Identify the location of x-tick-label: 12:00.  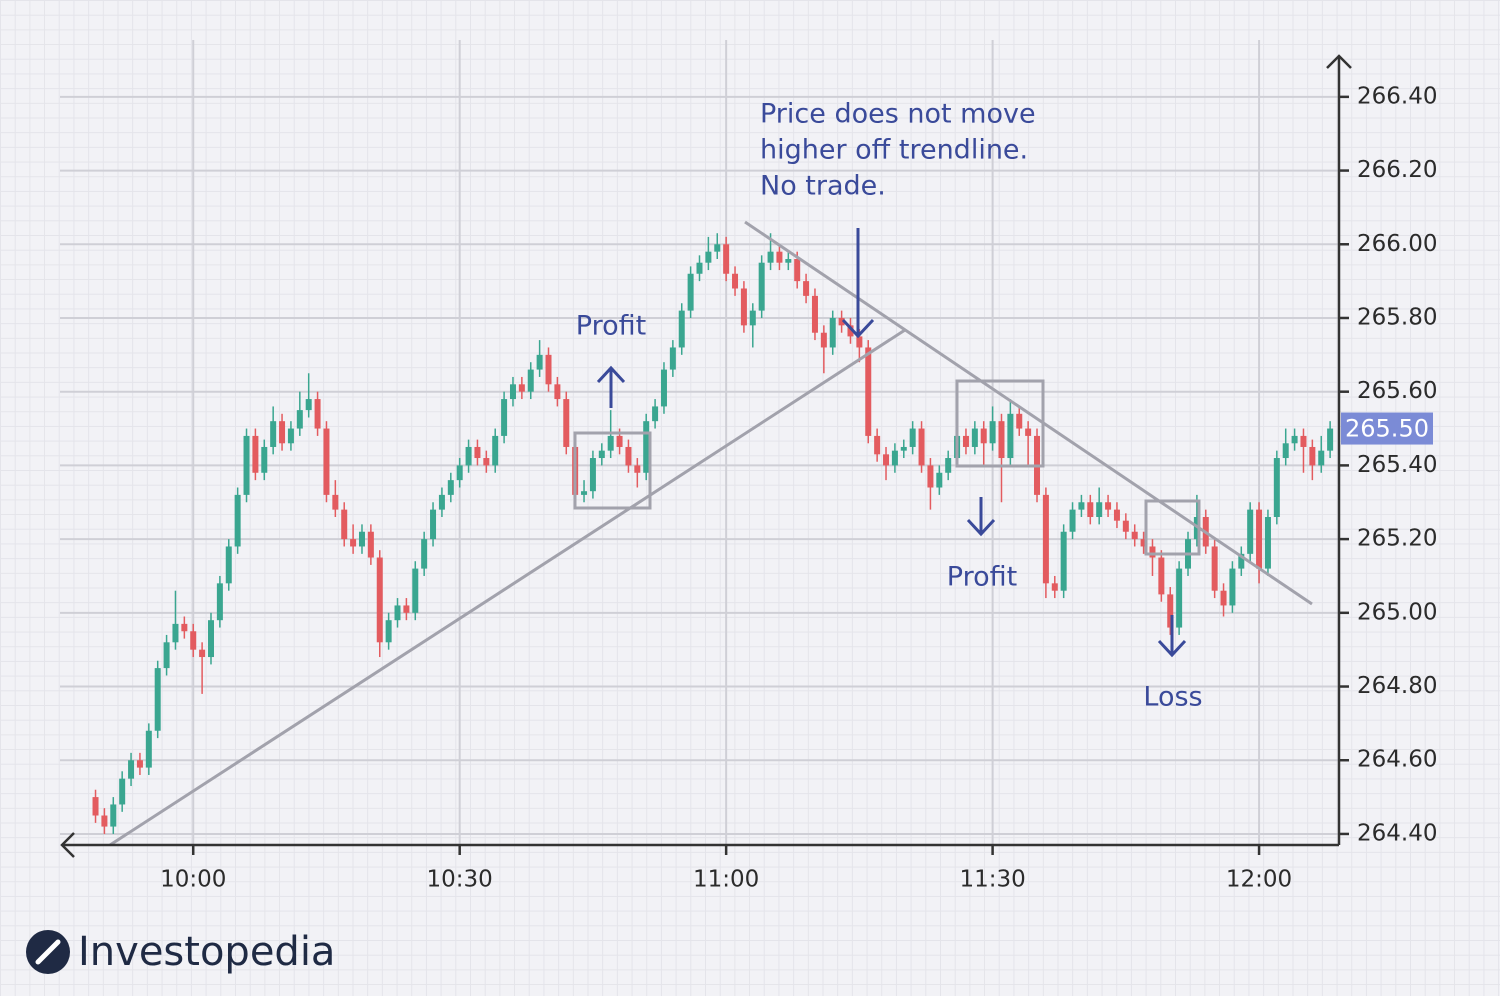
(1259, 880).